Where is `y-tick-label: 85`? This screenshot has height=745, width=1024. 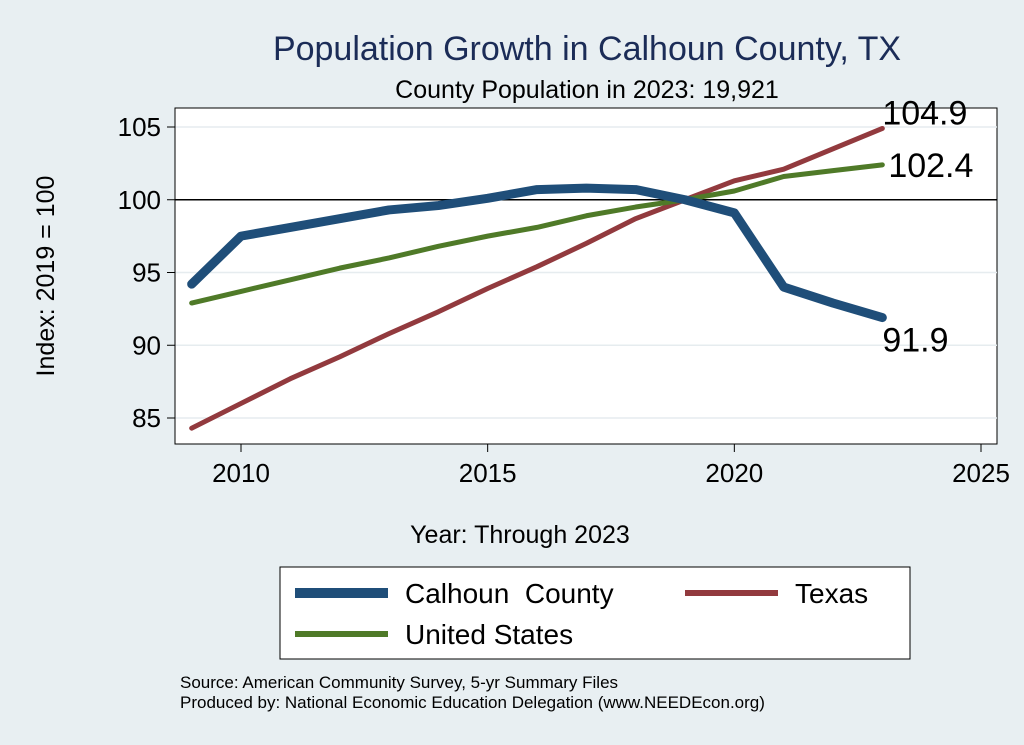 y-tick-label: 85 is located at coordinates (146, 418).